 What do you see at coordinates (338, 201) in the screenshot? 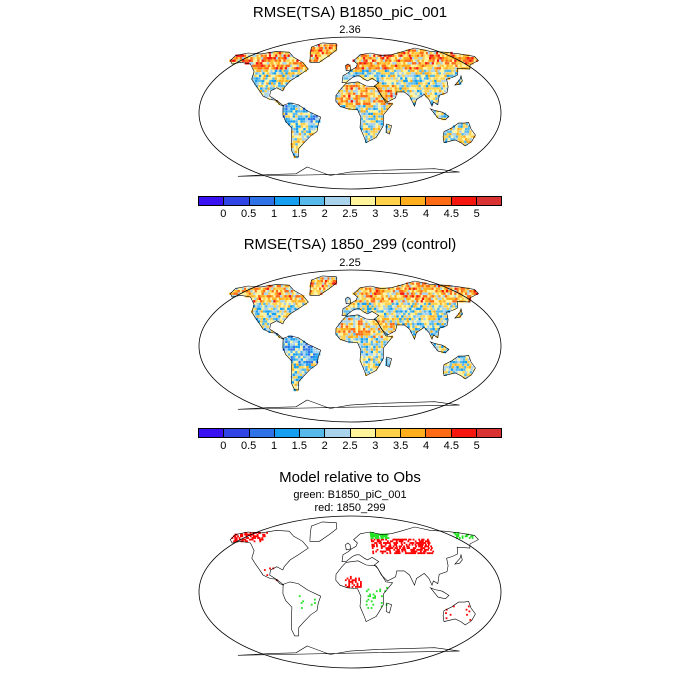
I see `colorbar-cell` at bounding box center [338, 201].